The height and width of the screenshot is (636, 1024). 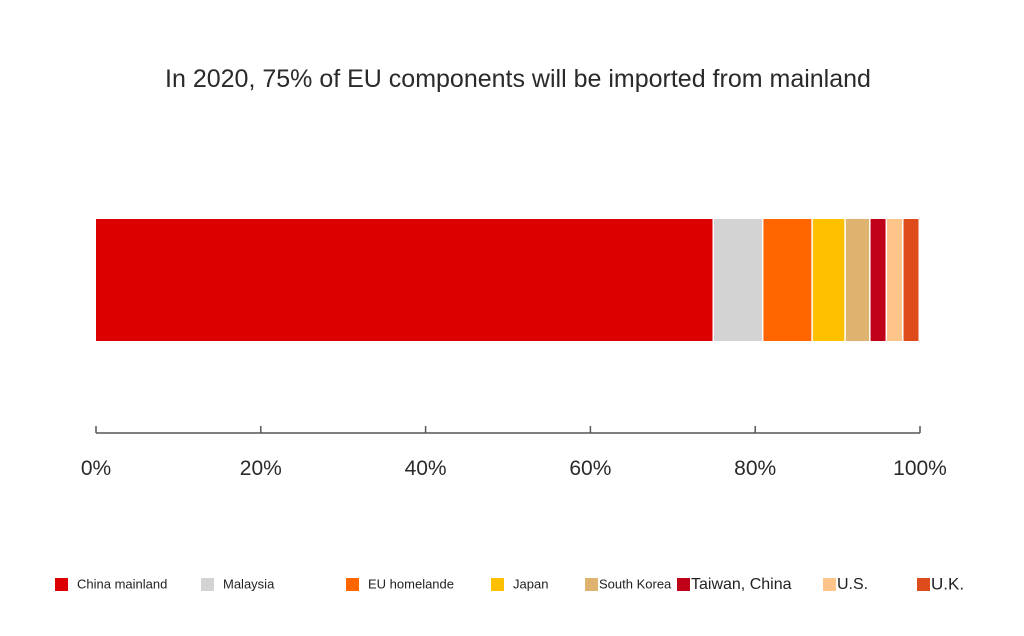 What do you see at coordinates (96, 468) in the screenshot?
I see `x-tick-label: 0%` at bounding box center [96, 468].